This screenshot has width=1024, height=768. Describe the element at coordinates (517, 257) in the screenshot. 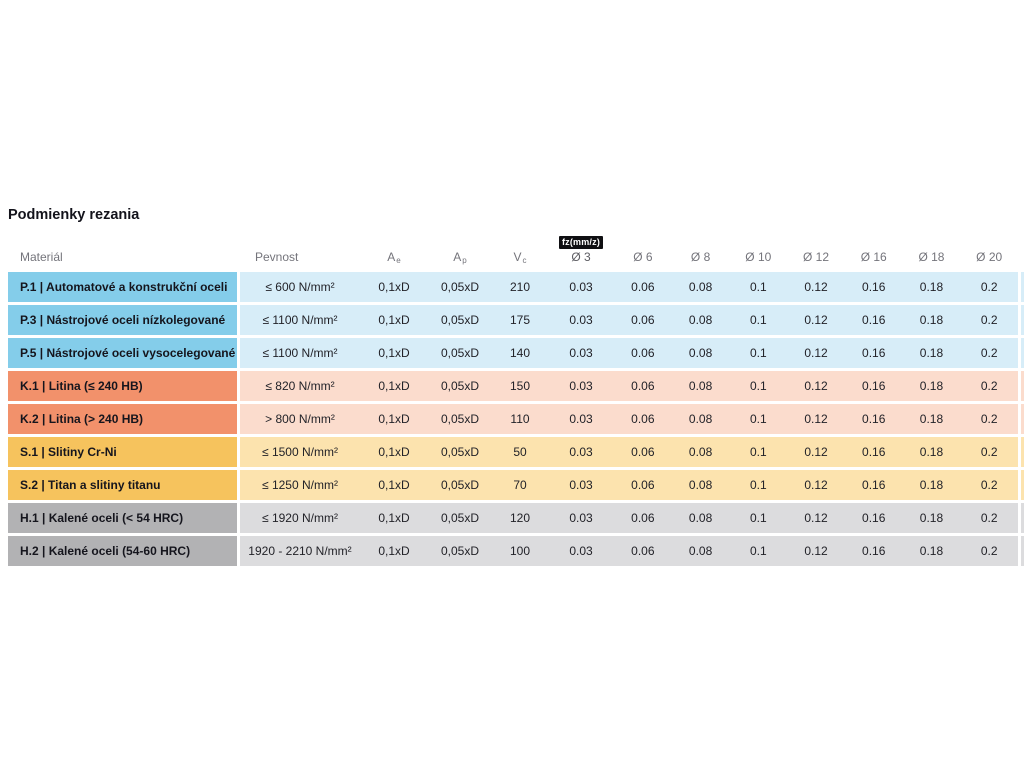

I see `header-vc-main: V` at that location.